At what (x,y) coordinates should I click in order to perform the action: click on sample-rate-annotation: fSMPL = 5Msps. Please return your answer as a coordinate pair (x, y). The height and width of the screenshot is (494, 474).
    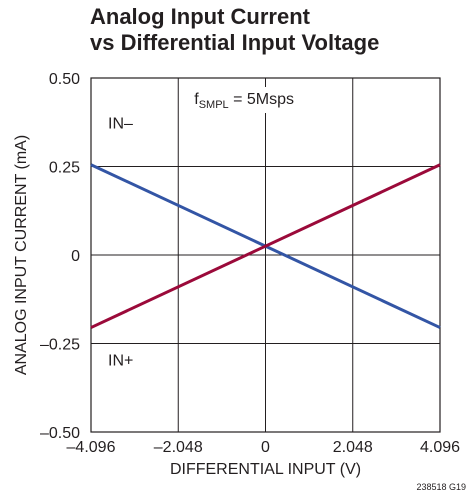
    Looking at the image, I should click on (244, 101).